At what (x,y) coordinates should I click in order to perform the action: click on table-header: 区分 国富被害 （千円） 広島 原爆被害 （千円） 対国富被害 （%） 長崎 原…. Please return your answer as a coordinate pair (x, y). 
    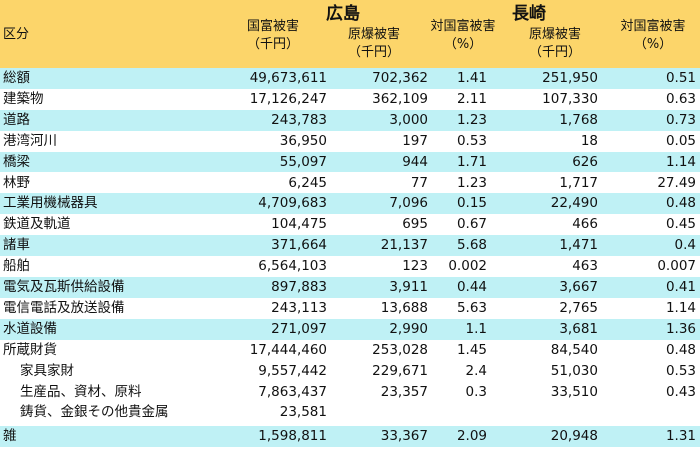
    Looking at the image, I should click on (350, 34).